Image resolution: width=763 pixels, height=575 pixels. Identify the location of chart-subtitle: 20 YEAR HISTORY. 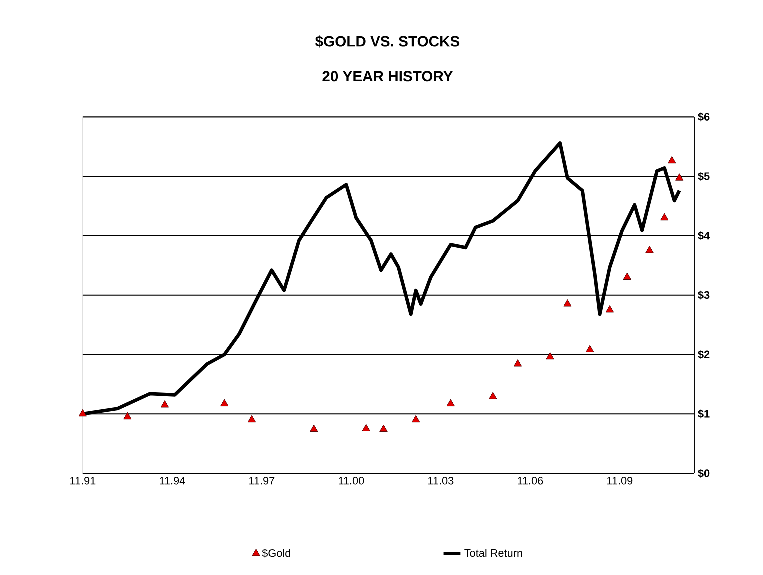
(388, 76).